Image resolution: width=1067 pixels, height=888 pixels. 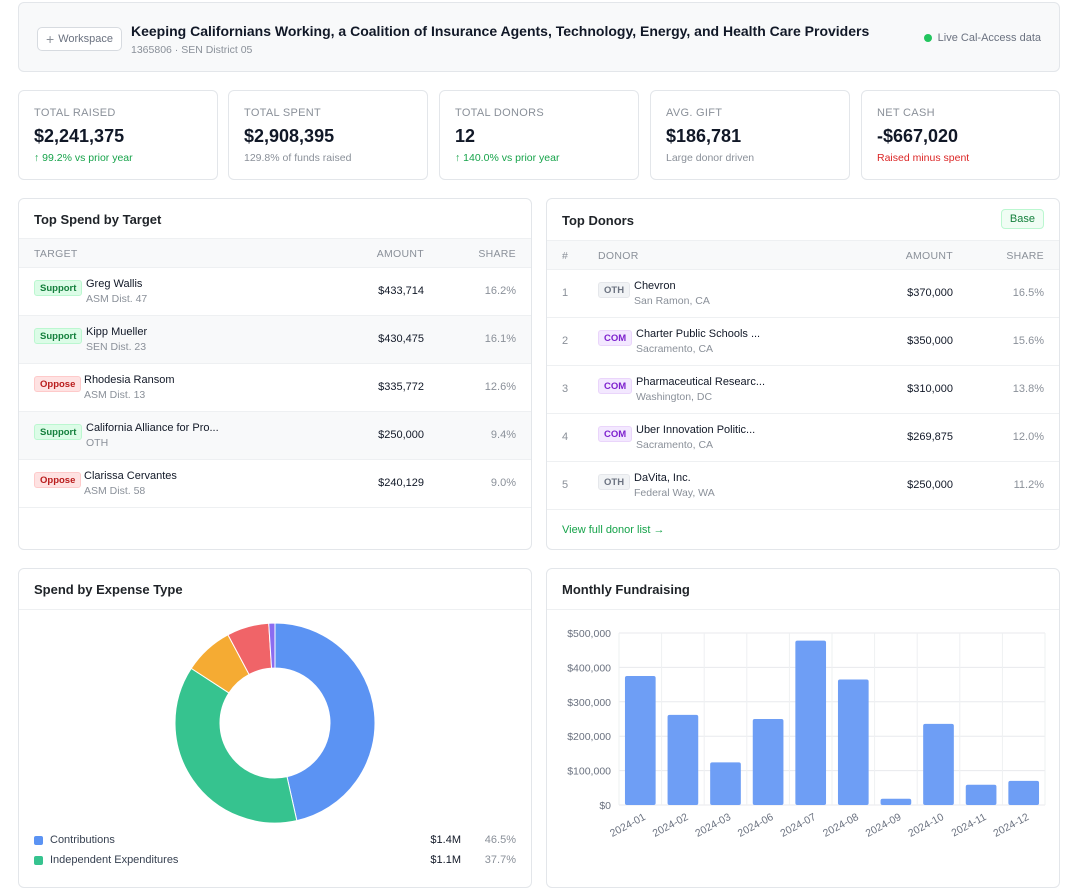 What do you see at coordinates (298, 158) in the screenshot?
I see `kpi-note: 129.8% of funds raised` at bounding box center [298, 158].